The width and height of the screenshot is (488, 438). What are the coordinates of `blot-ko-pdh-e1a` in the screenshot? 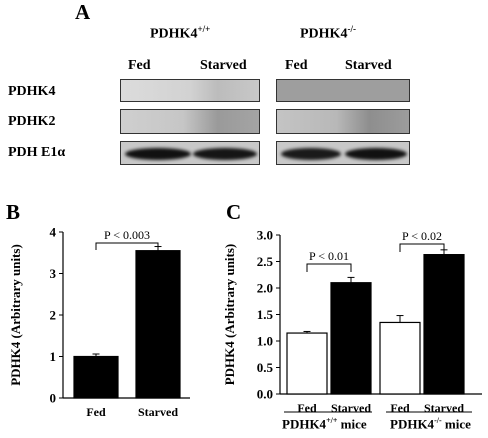 It's located at (343, 153).